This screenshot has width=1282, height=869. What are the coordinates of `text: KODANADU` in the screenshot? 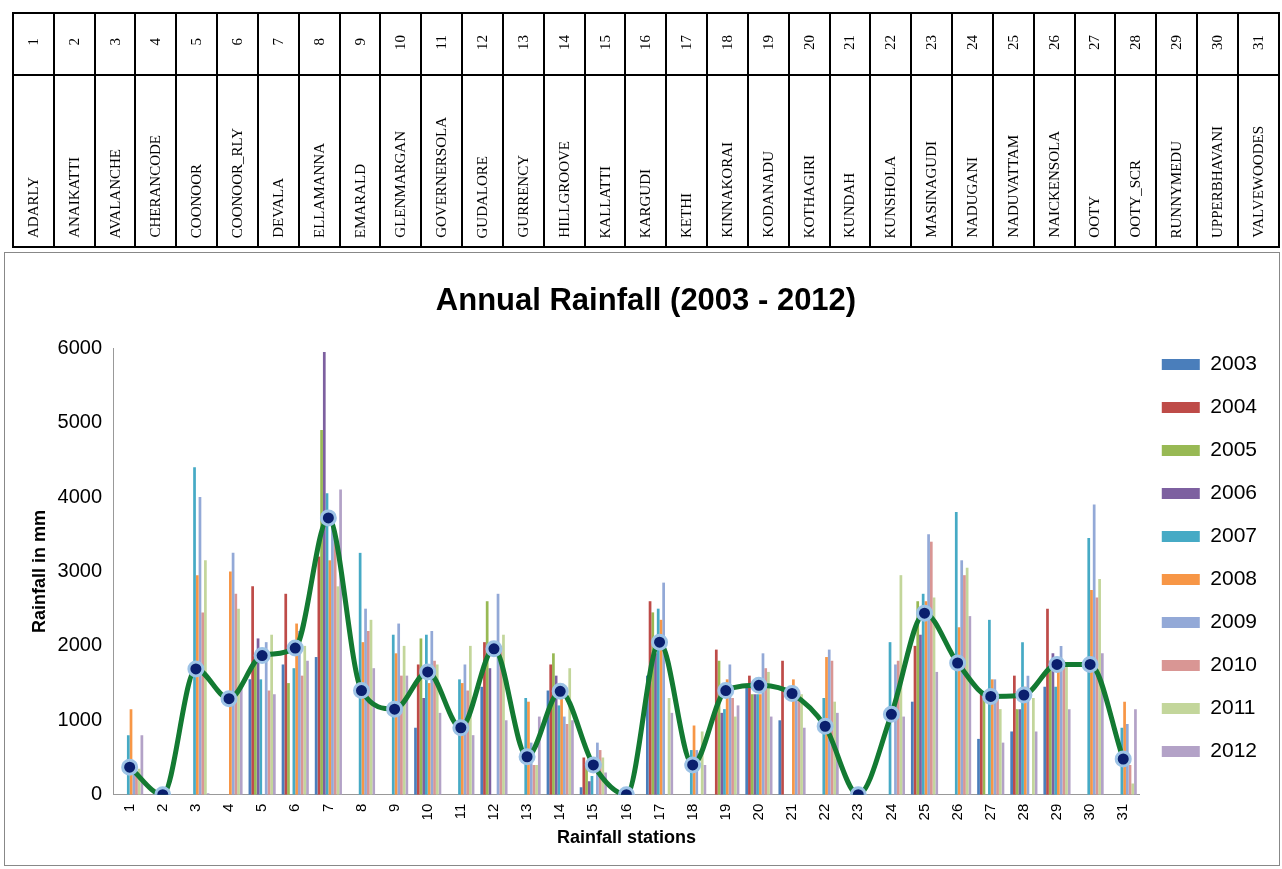 It's located at (768, 195).